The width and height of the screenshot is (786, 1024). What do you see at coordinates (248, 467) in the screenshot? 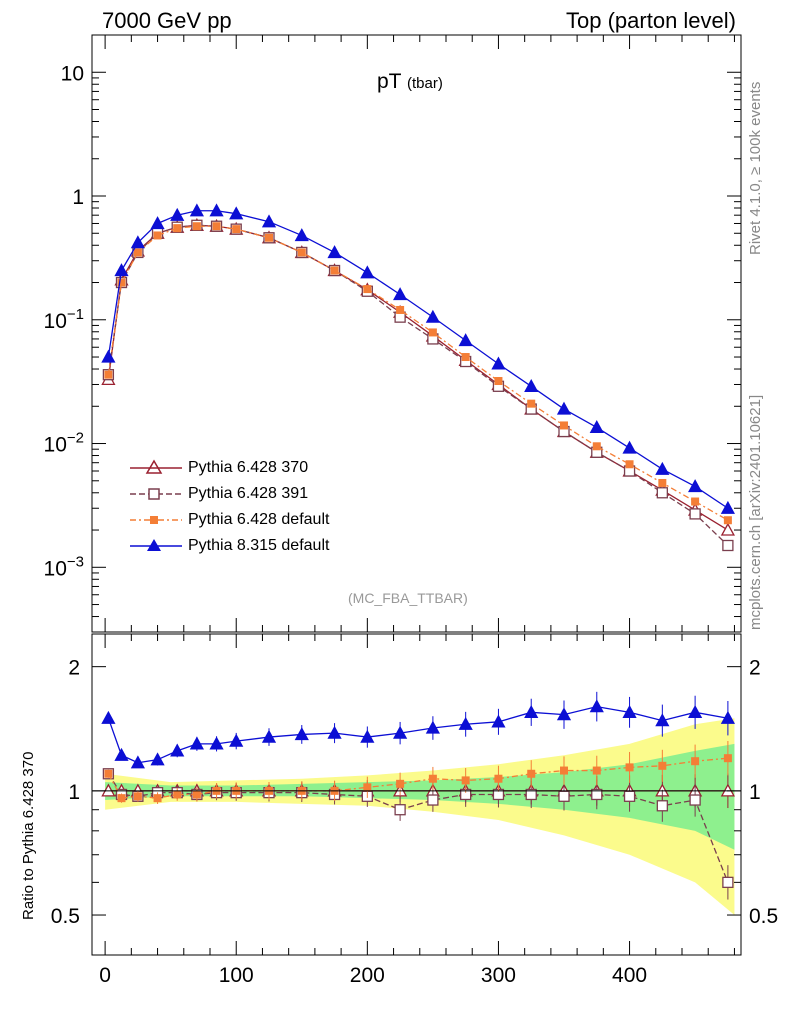
I see `legend-label-p370: Pythia 6.428 370` at bounding box center [248, 467].